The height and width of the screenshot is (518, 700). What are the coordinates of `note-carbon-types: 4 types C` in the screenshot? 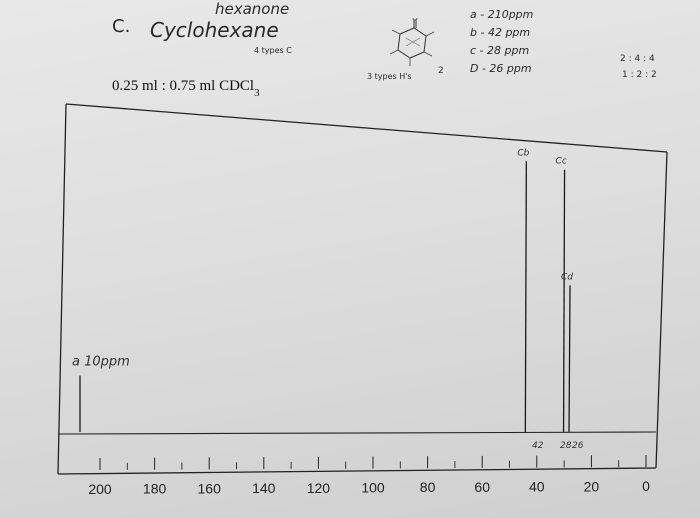 It's located at (273, 50).